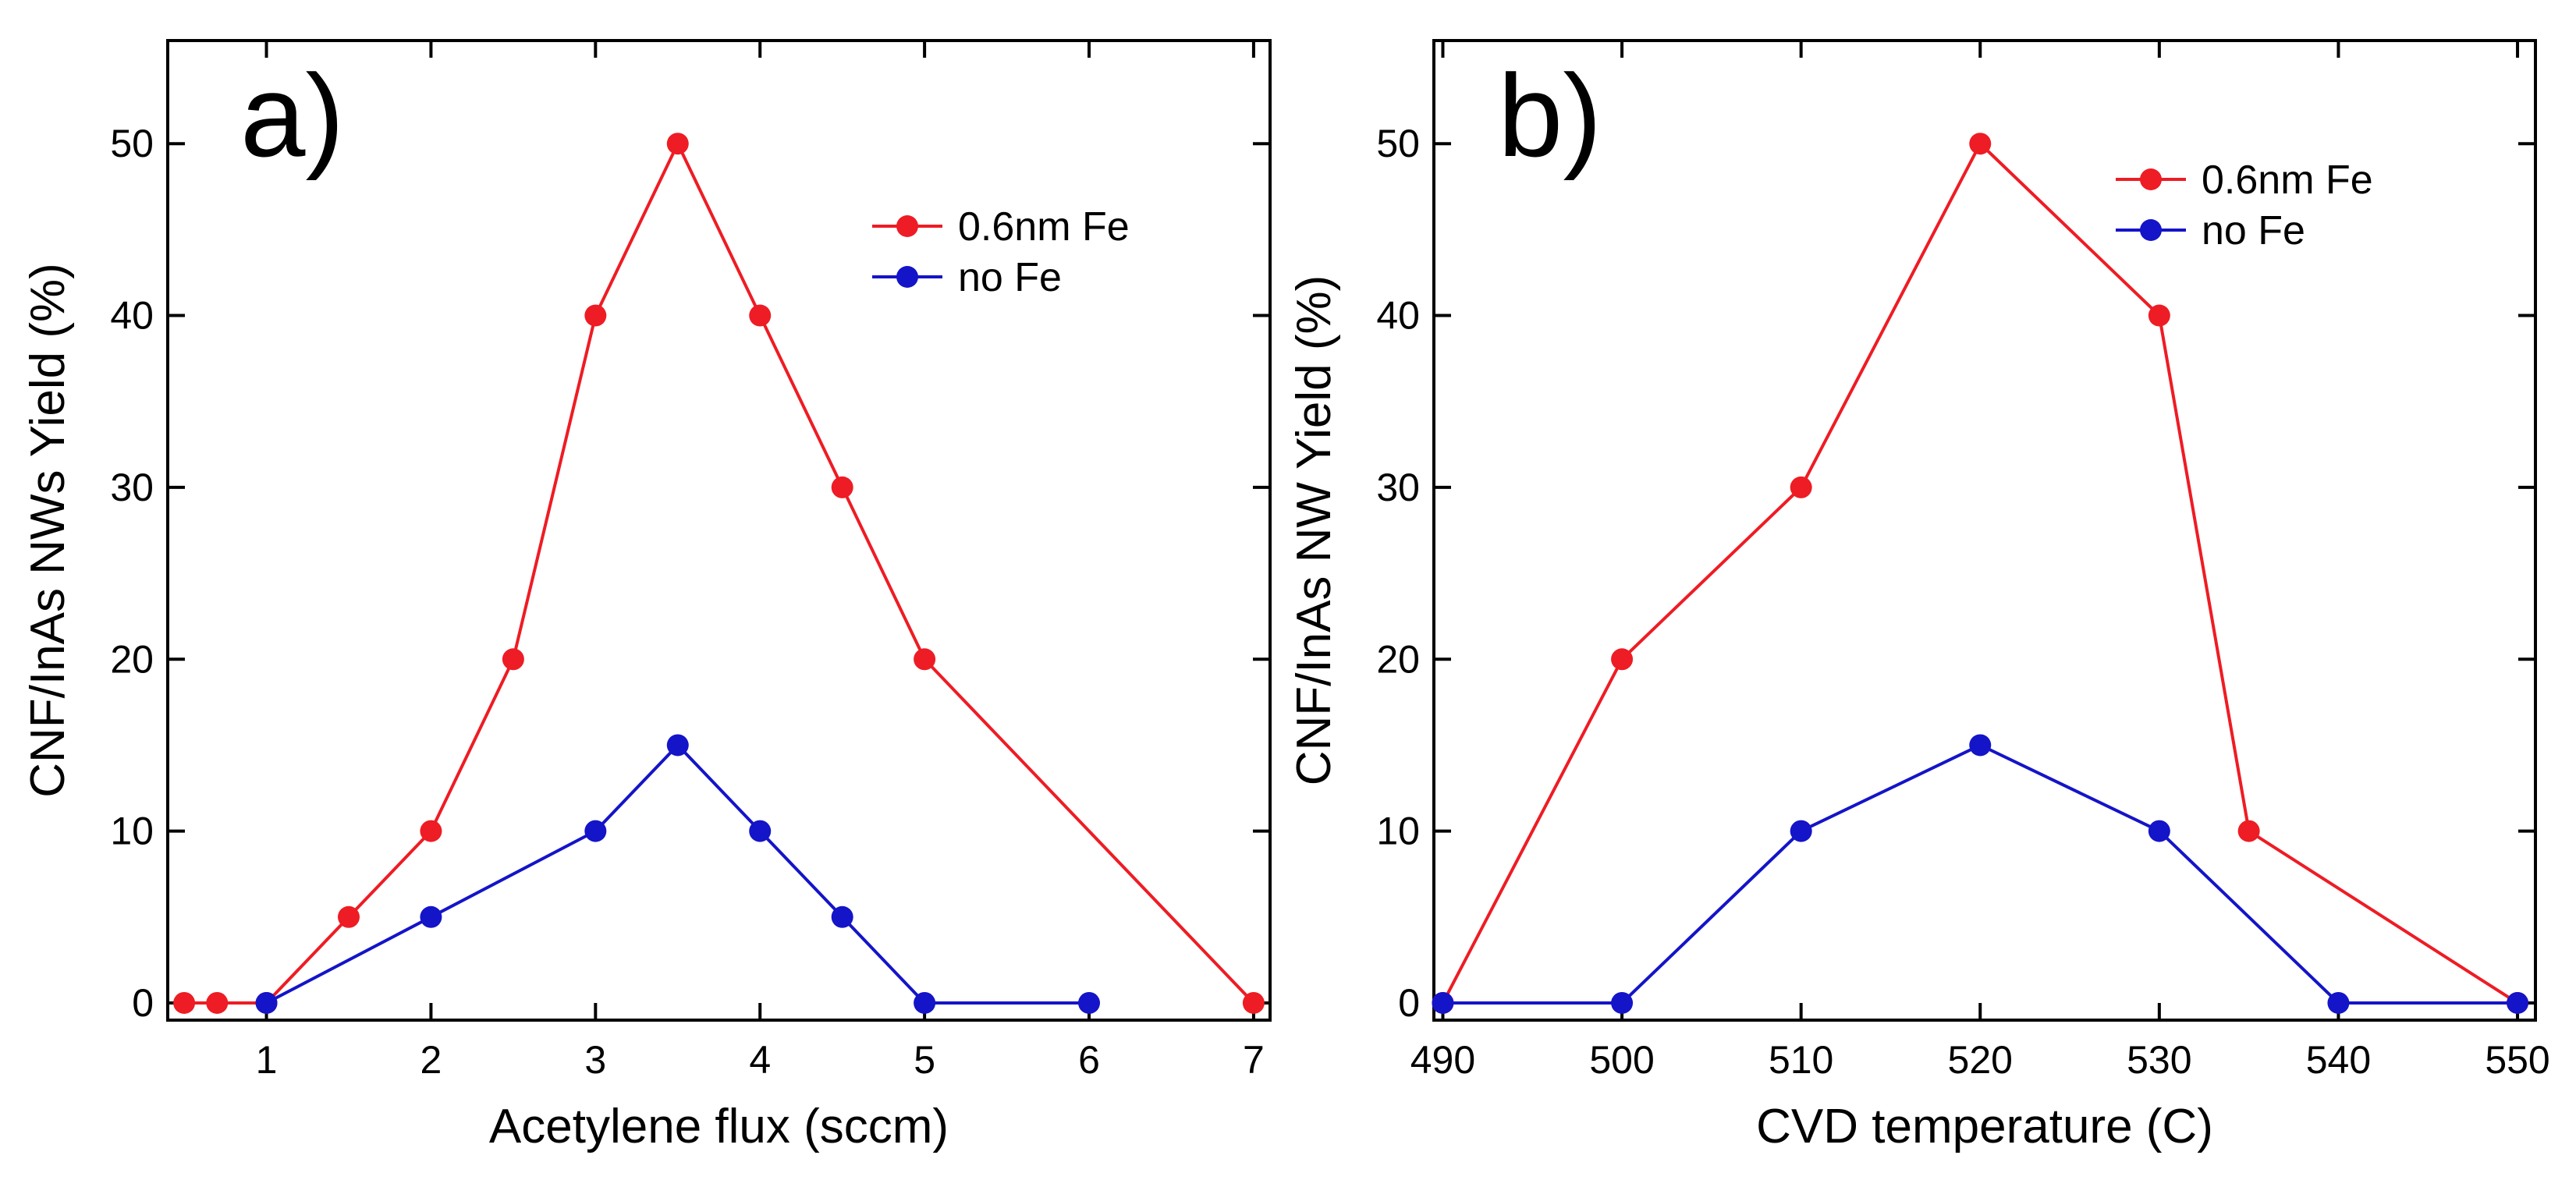  I want to click on y-axis-label: CNF/InAs NWs Yield (%), so click(48, 530).